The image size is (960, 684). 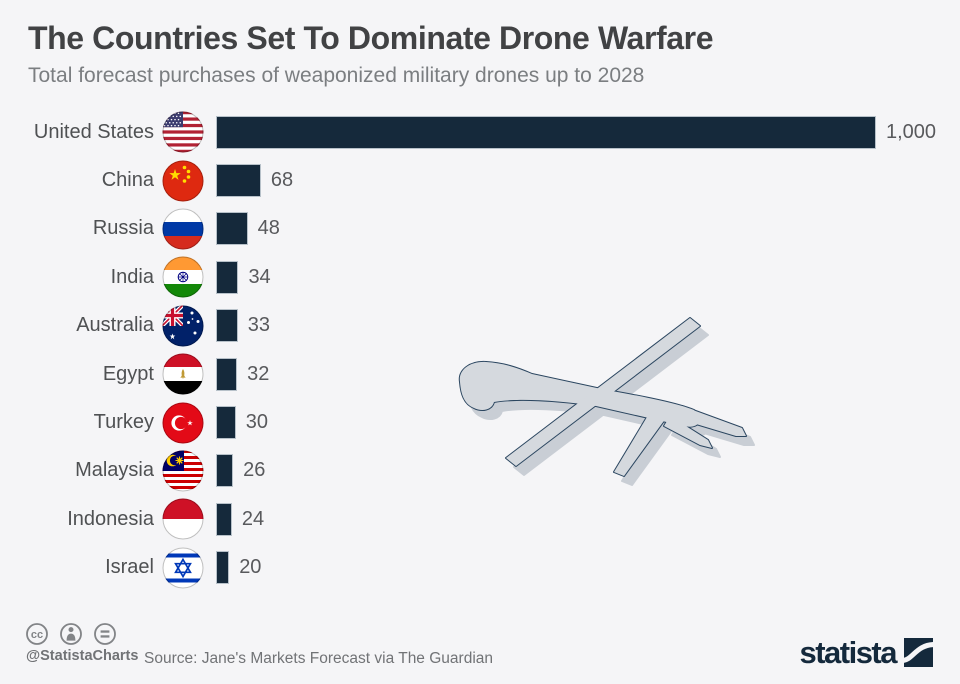 I want to click on statista-wordmark: statista, so click(x=848, y=652).